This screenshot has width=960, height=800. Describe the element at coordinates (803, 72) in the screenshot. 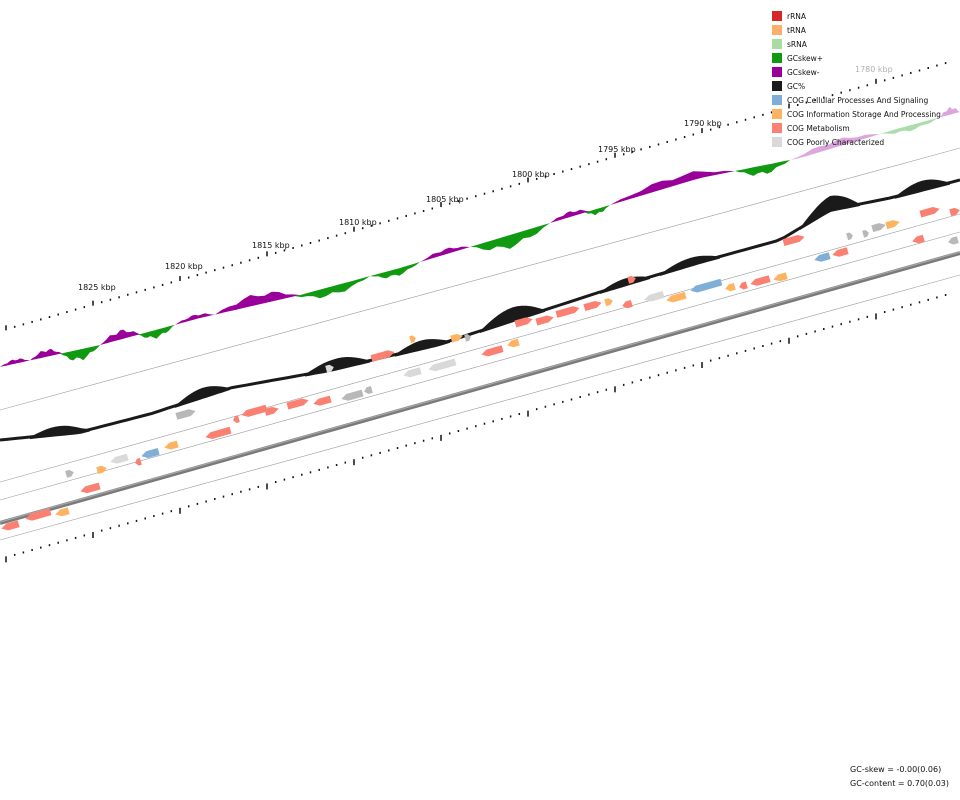

I see `legend-label: GCskew-` at that location.